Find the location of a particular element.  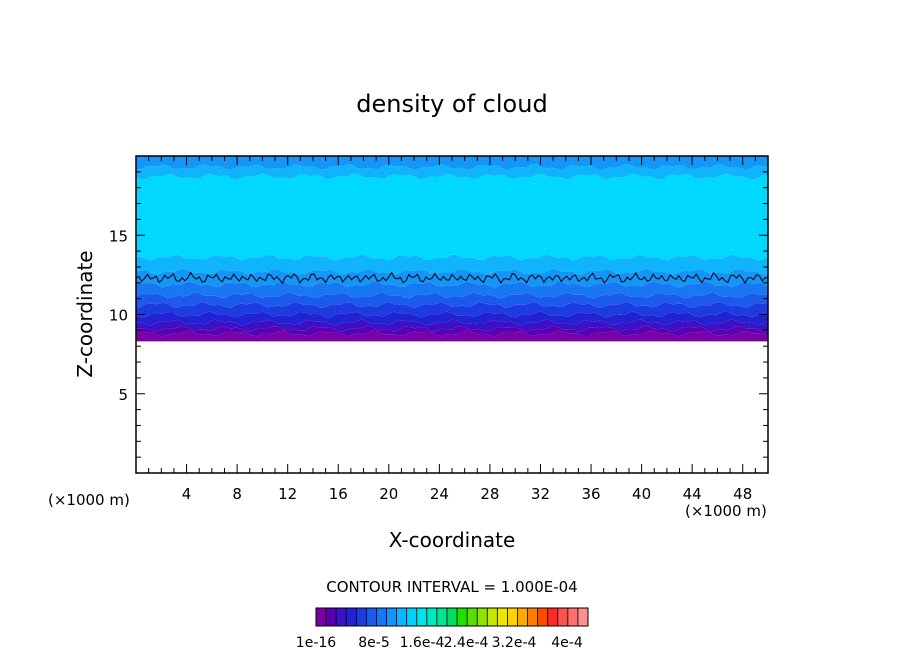

chart-title: density of cloud is located at coordinates (451, 104).